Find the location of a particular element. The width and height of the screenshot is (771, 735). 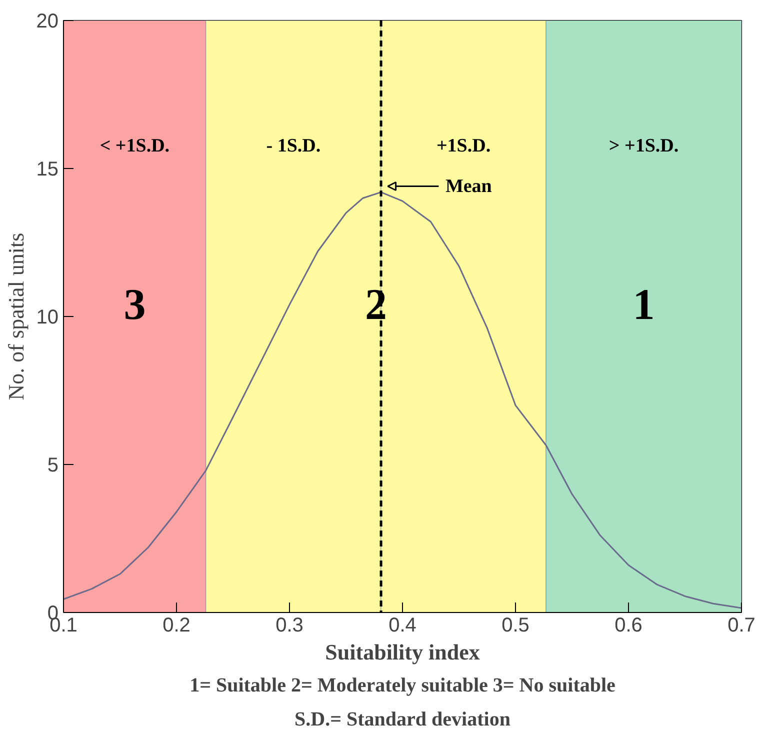

annotation: 3 is located at coordinates (135, 305).